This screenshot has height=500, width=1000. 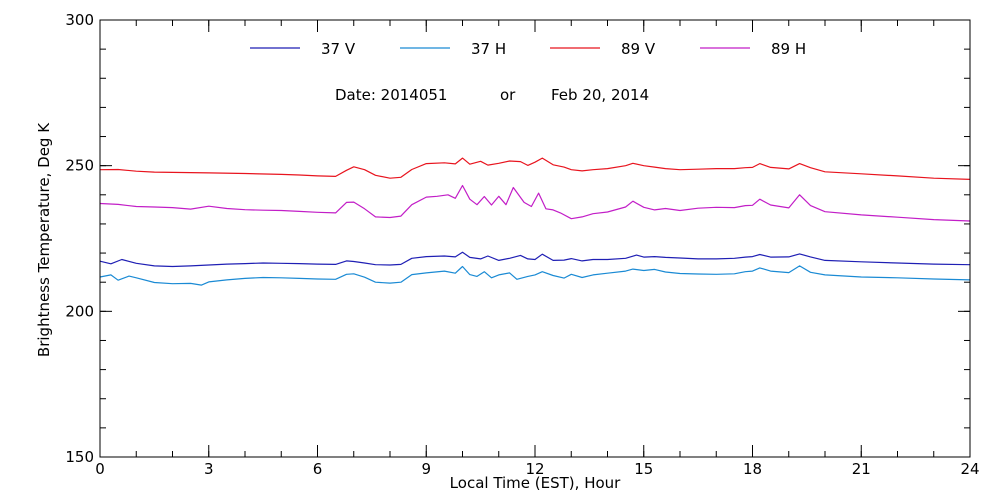 What do you see at coordinates (752, 469) in the screenshot?
I see `x-tick-label: 18` at bounding box center [752, 469].